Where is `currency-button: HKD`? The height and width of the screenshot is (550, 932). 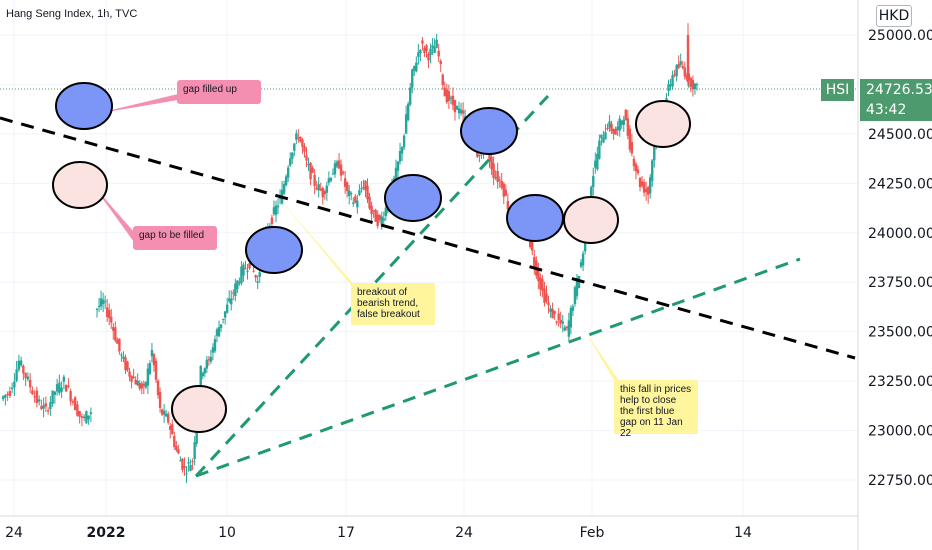
currency-button: HKD is located at coordinates (894, 16).